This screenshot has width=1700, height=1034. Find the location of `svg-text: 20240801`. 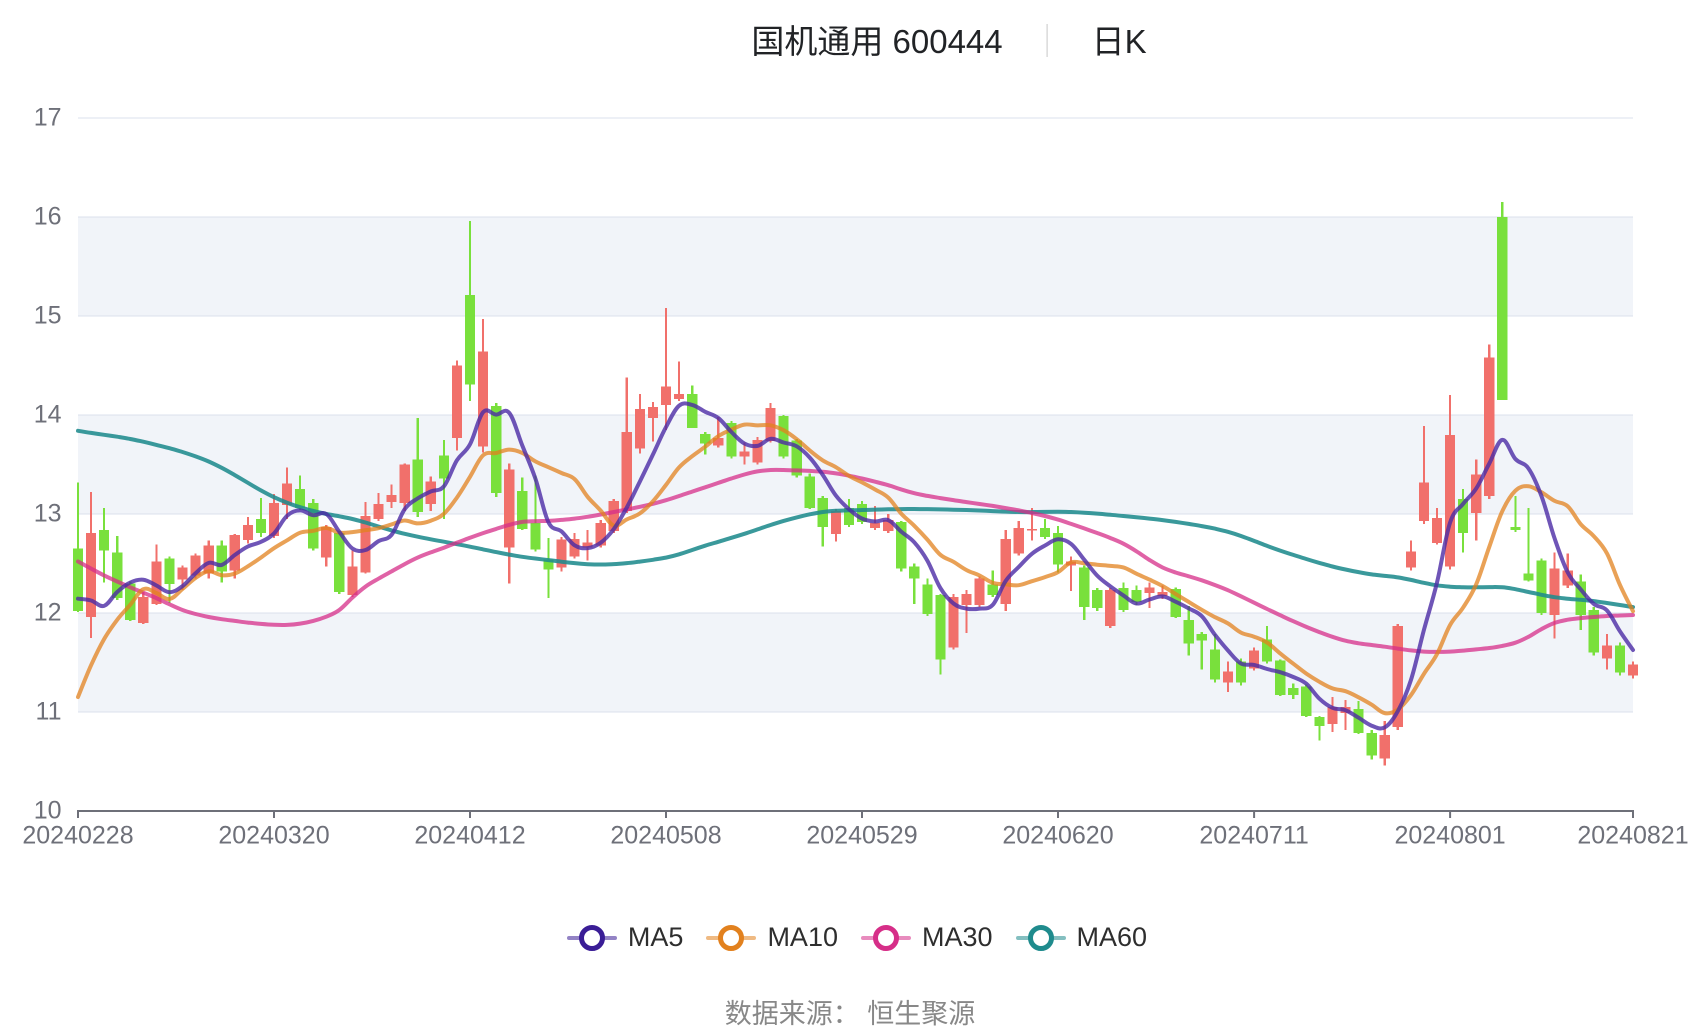

svg-text: 20240801 is located at coordinates (1449, 836).